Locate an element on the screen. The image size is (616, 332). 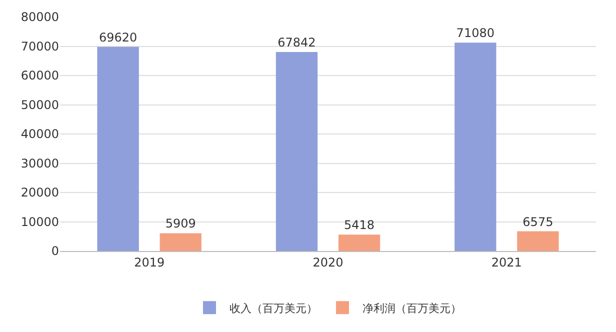
y-tick-label: 80000 is located at coordinates (39, 17).